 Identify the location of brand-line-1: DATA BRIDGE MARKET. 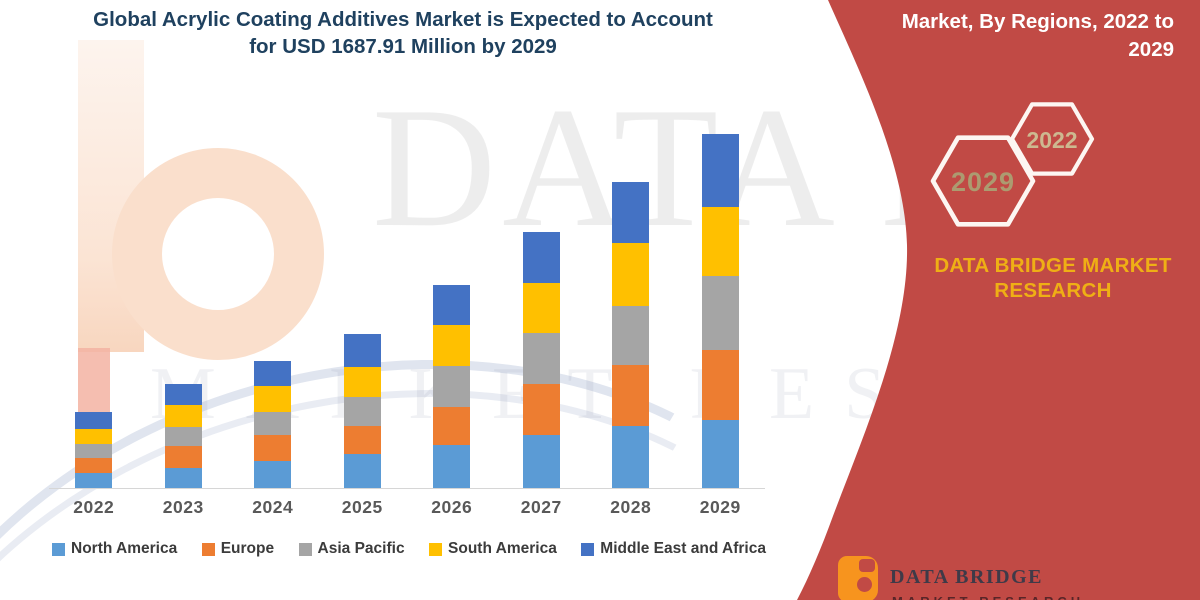
(1053, 265).